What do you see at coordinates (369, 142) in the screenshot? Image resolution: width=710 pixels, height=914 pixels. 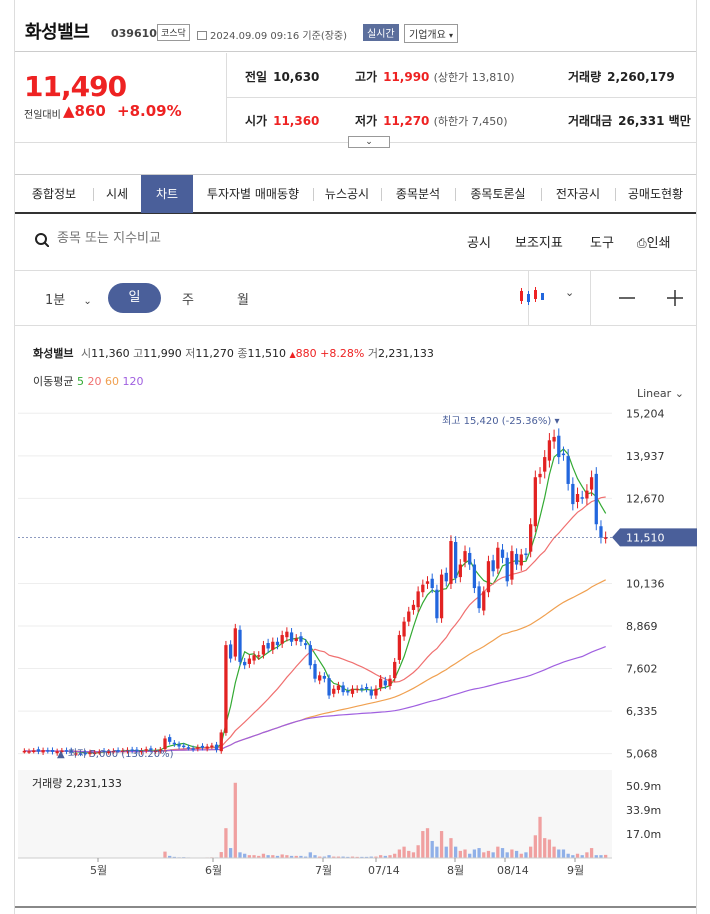 I see `expand-toggle: ⌄` at bounding box center [369, 142].